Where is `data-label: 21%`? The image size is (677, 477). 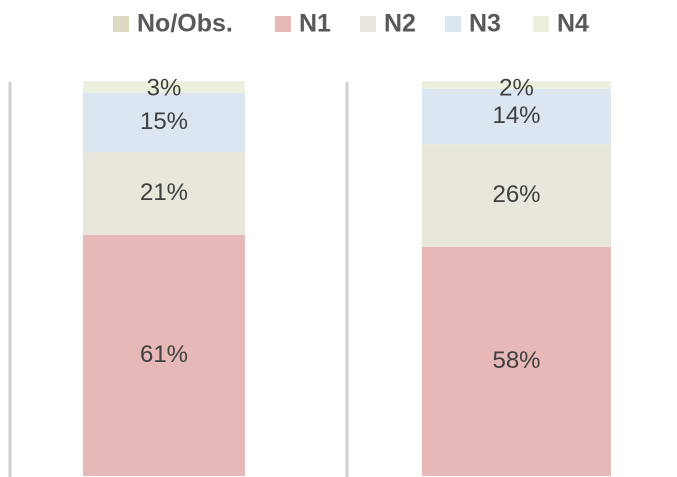
data-label: 21% is located at coordinates (164, 192).